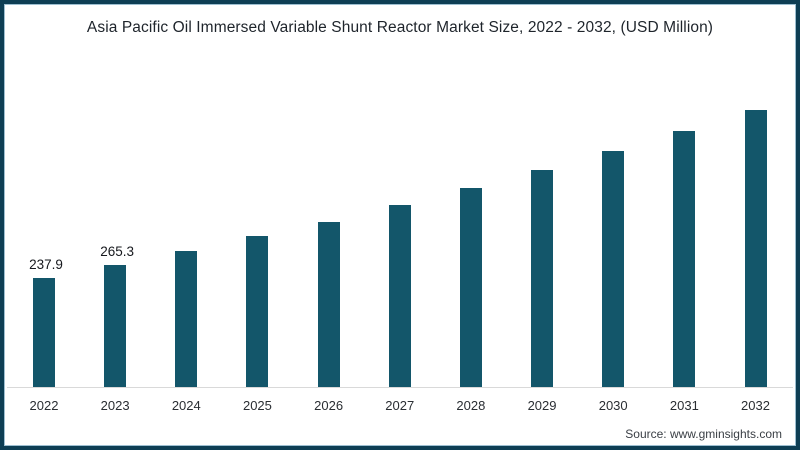 This screenshot has height=450, width=800. What do you see at coordinates (44, 332) in the screenshot?
I see `bar-2022` at bounding box center [44, 332].